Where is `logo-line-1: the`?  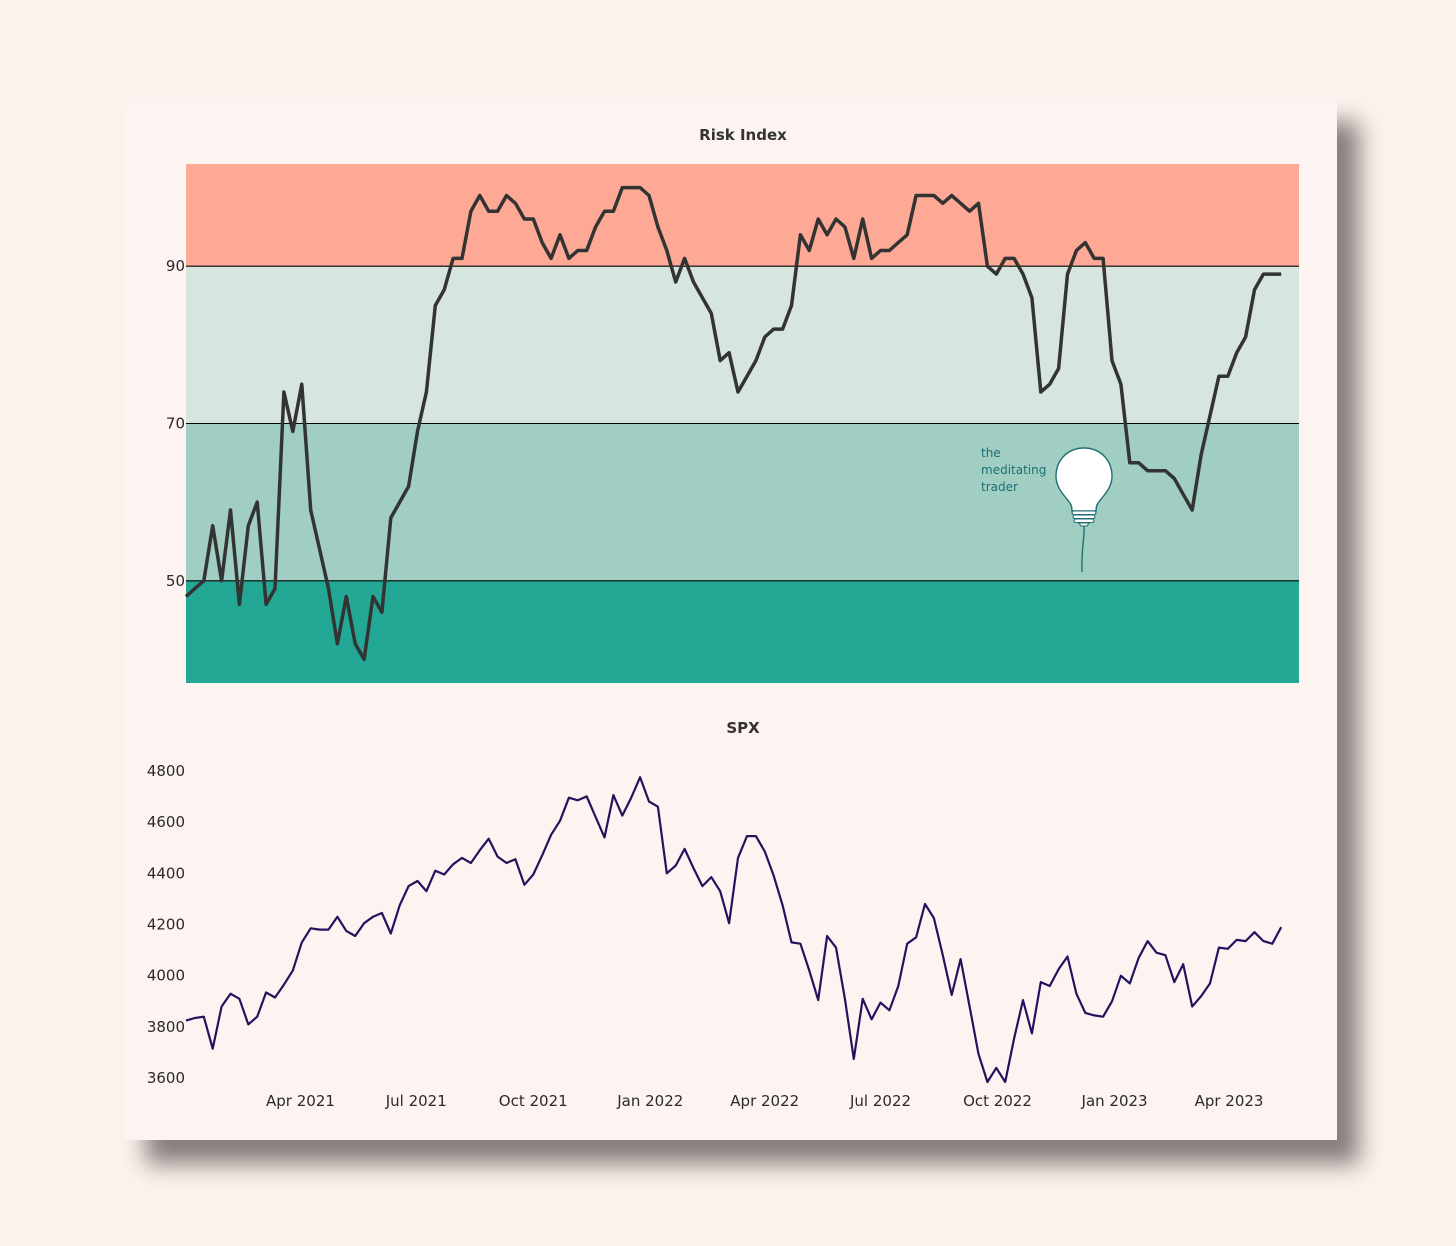 logo-line-1: the is located at coordinates (991, 453).